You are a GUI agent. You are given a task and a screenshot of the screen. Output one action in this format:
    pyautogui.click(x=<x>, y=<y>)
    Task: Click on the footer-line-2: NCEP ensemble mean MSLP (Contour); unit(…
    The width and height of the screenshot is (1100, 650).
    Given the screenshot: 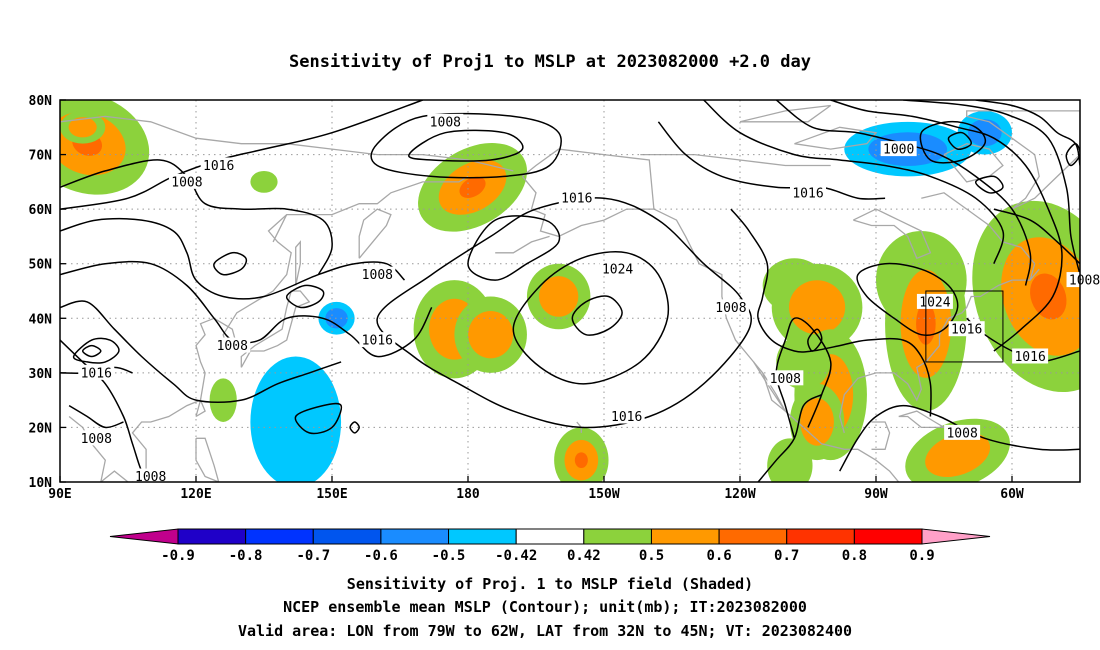 What is the action you would take?
    pyautogui.click(x=545, y=607)
    